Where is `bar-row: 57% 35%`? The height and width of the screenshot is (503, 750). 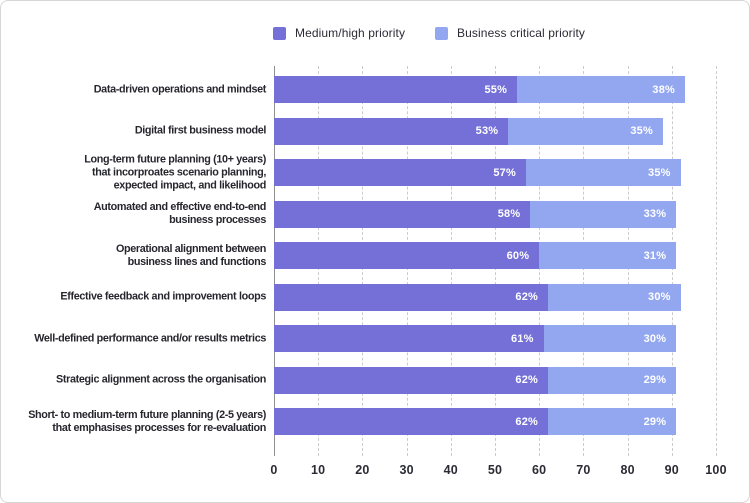 bar-row: 57% 35% is located at coordinates (477, 172).